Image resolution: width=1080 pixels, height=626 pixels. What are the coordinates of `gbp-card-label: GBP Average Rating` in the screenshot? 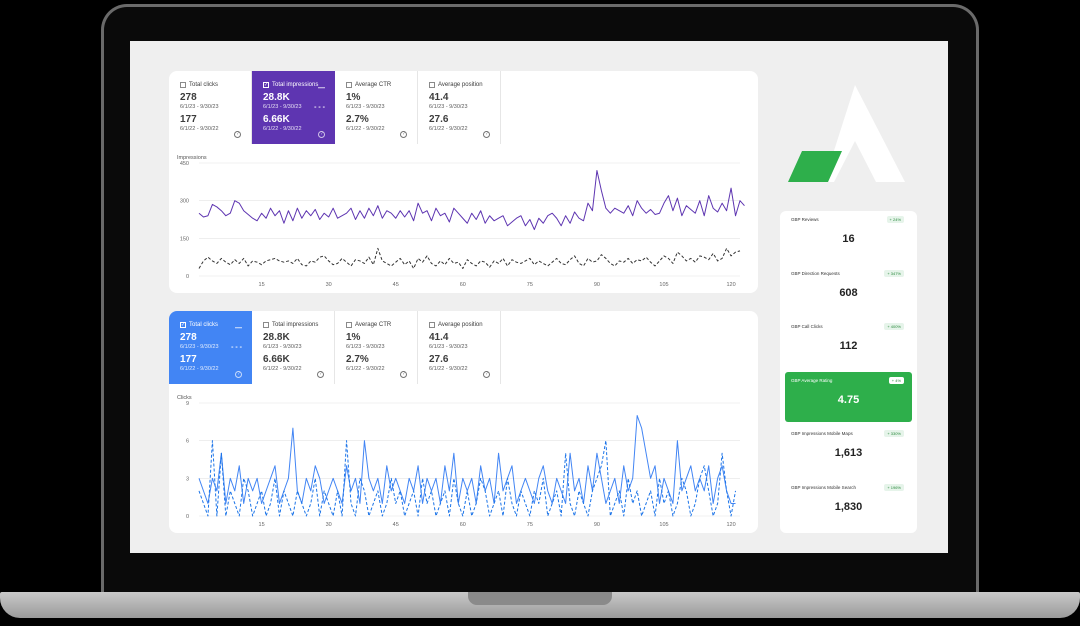 It's located at (812, 380).